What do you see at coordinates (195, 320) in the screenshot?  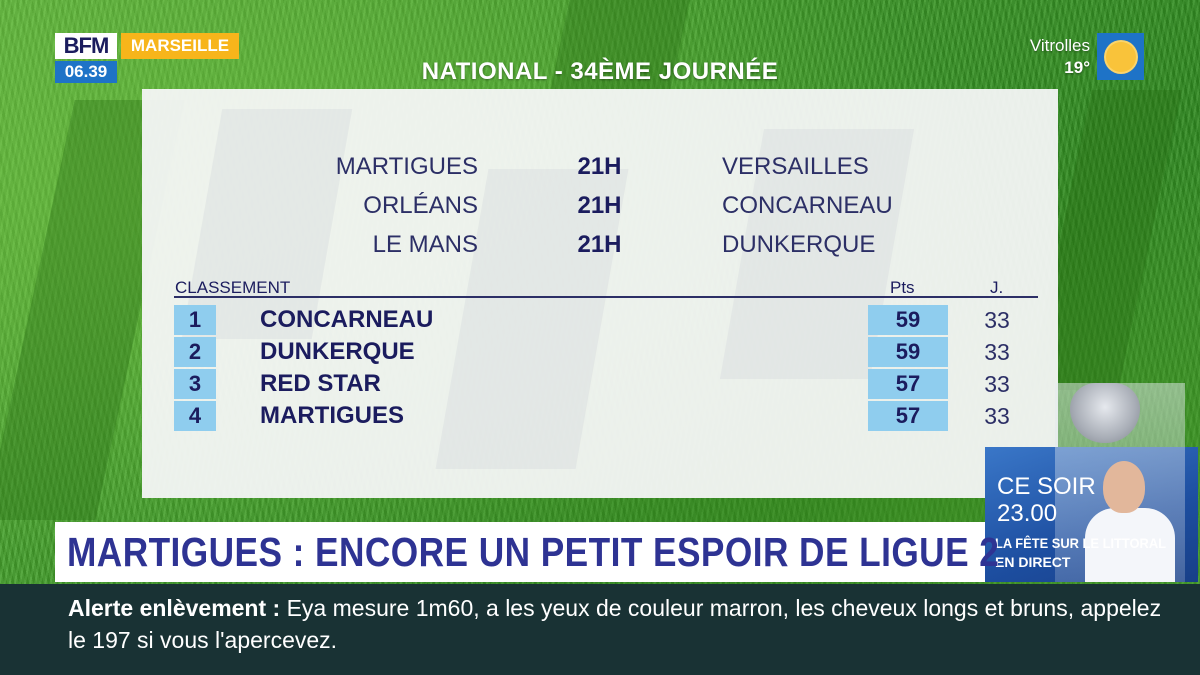 I see `rank-badge: 1` at bounding box center [195, 320].